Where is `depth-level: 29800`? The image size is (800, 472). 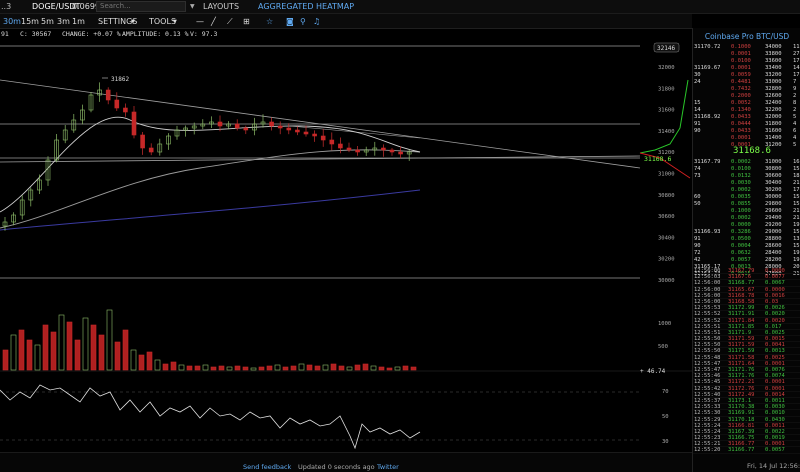
depth-level: 29800 is located at coordinates (773, 204).